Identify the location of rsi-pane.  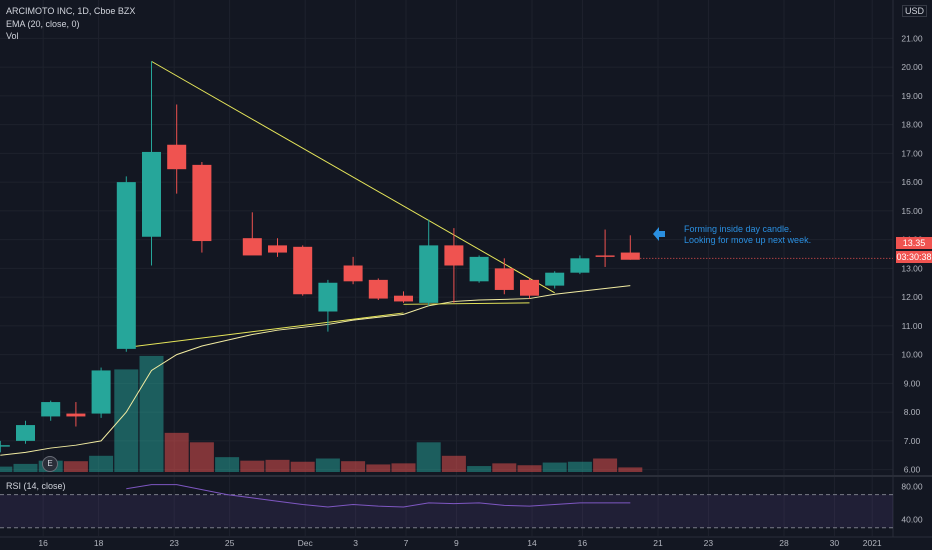
(446, 506).